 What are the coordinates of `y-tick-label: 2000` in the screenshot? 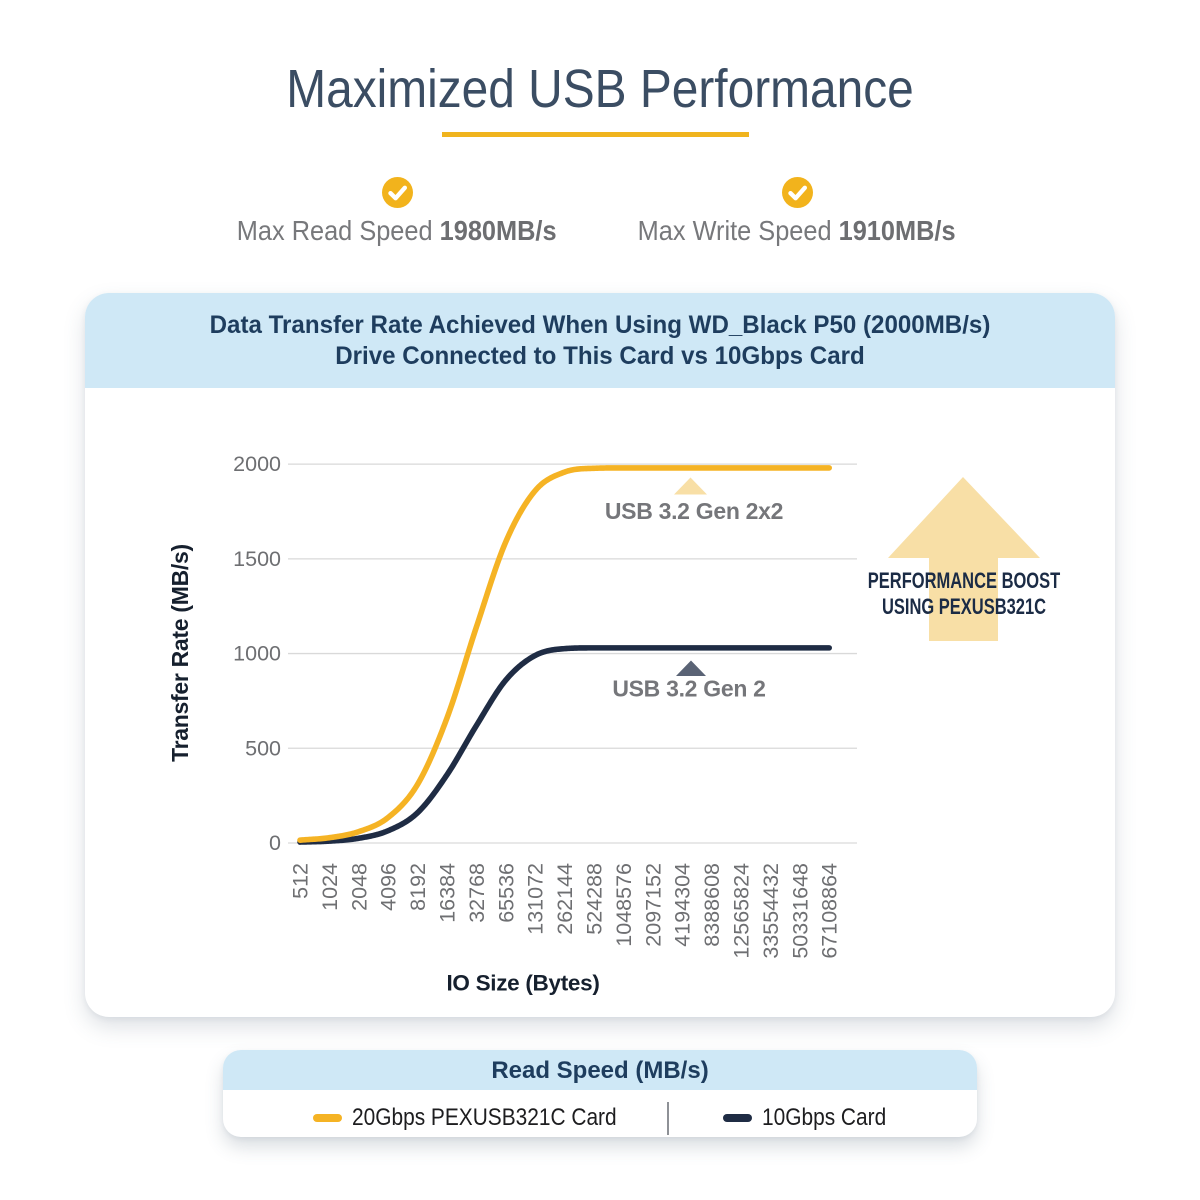 It's located at (257, 464).